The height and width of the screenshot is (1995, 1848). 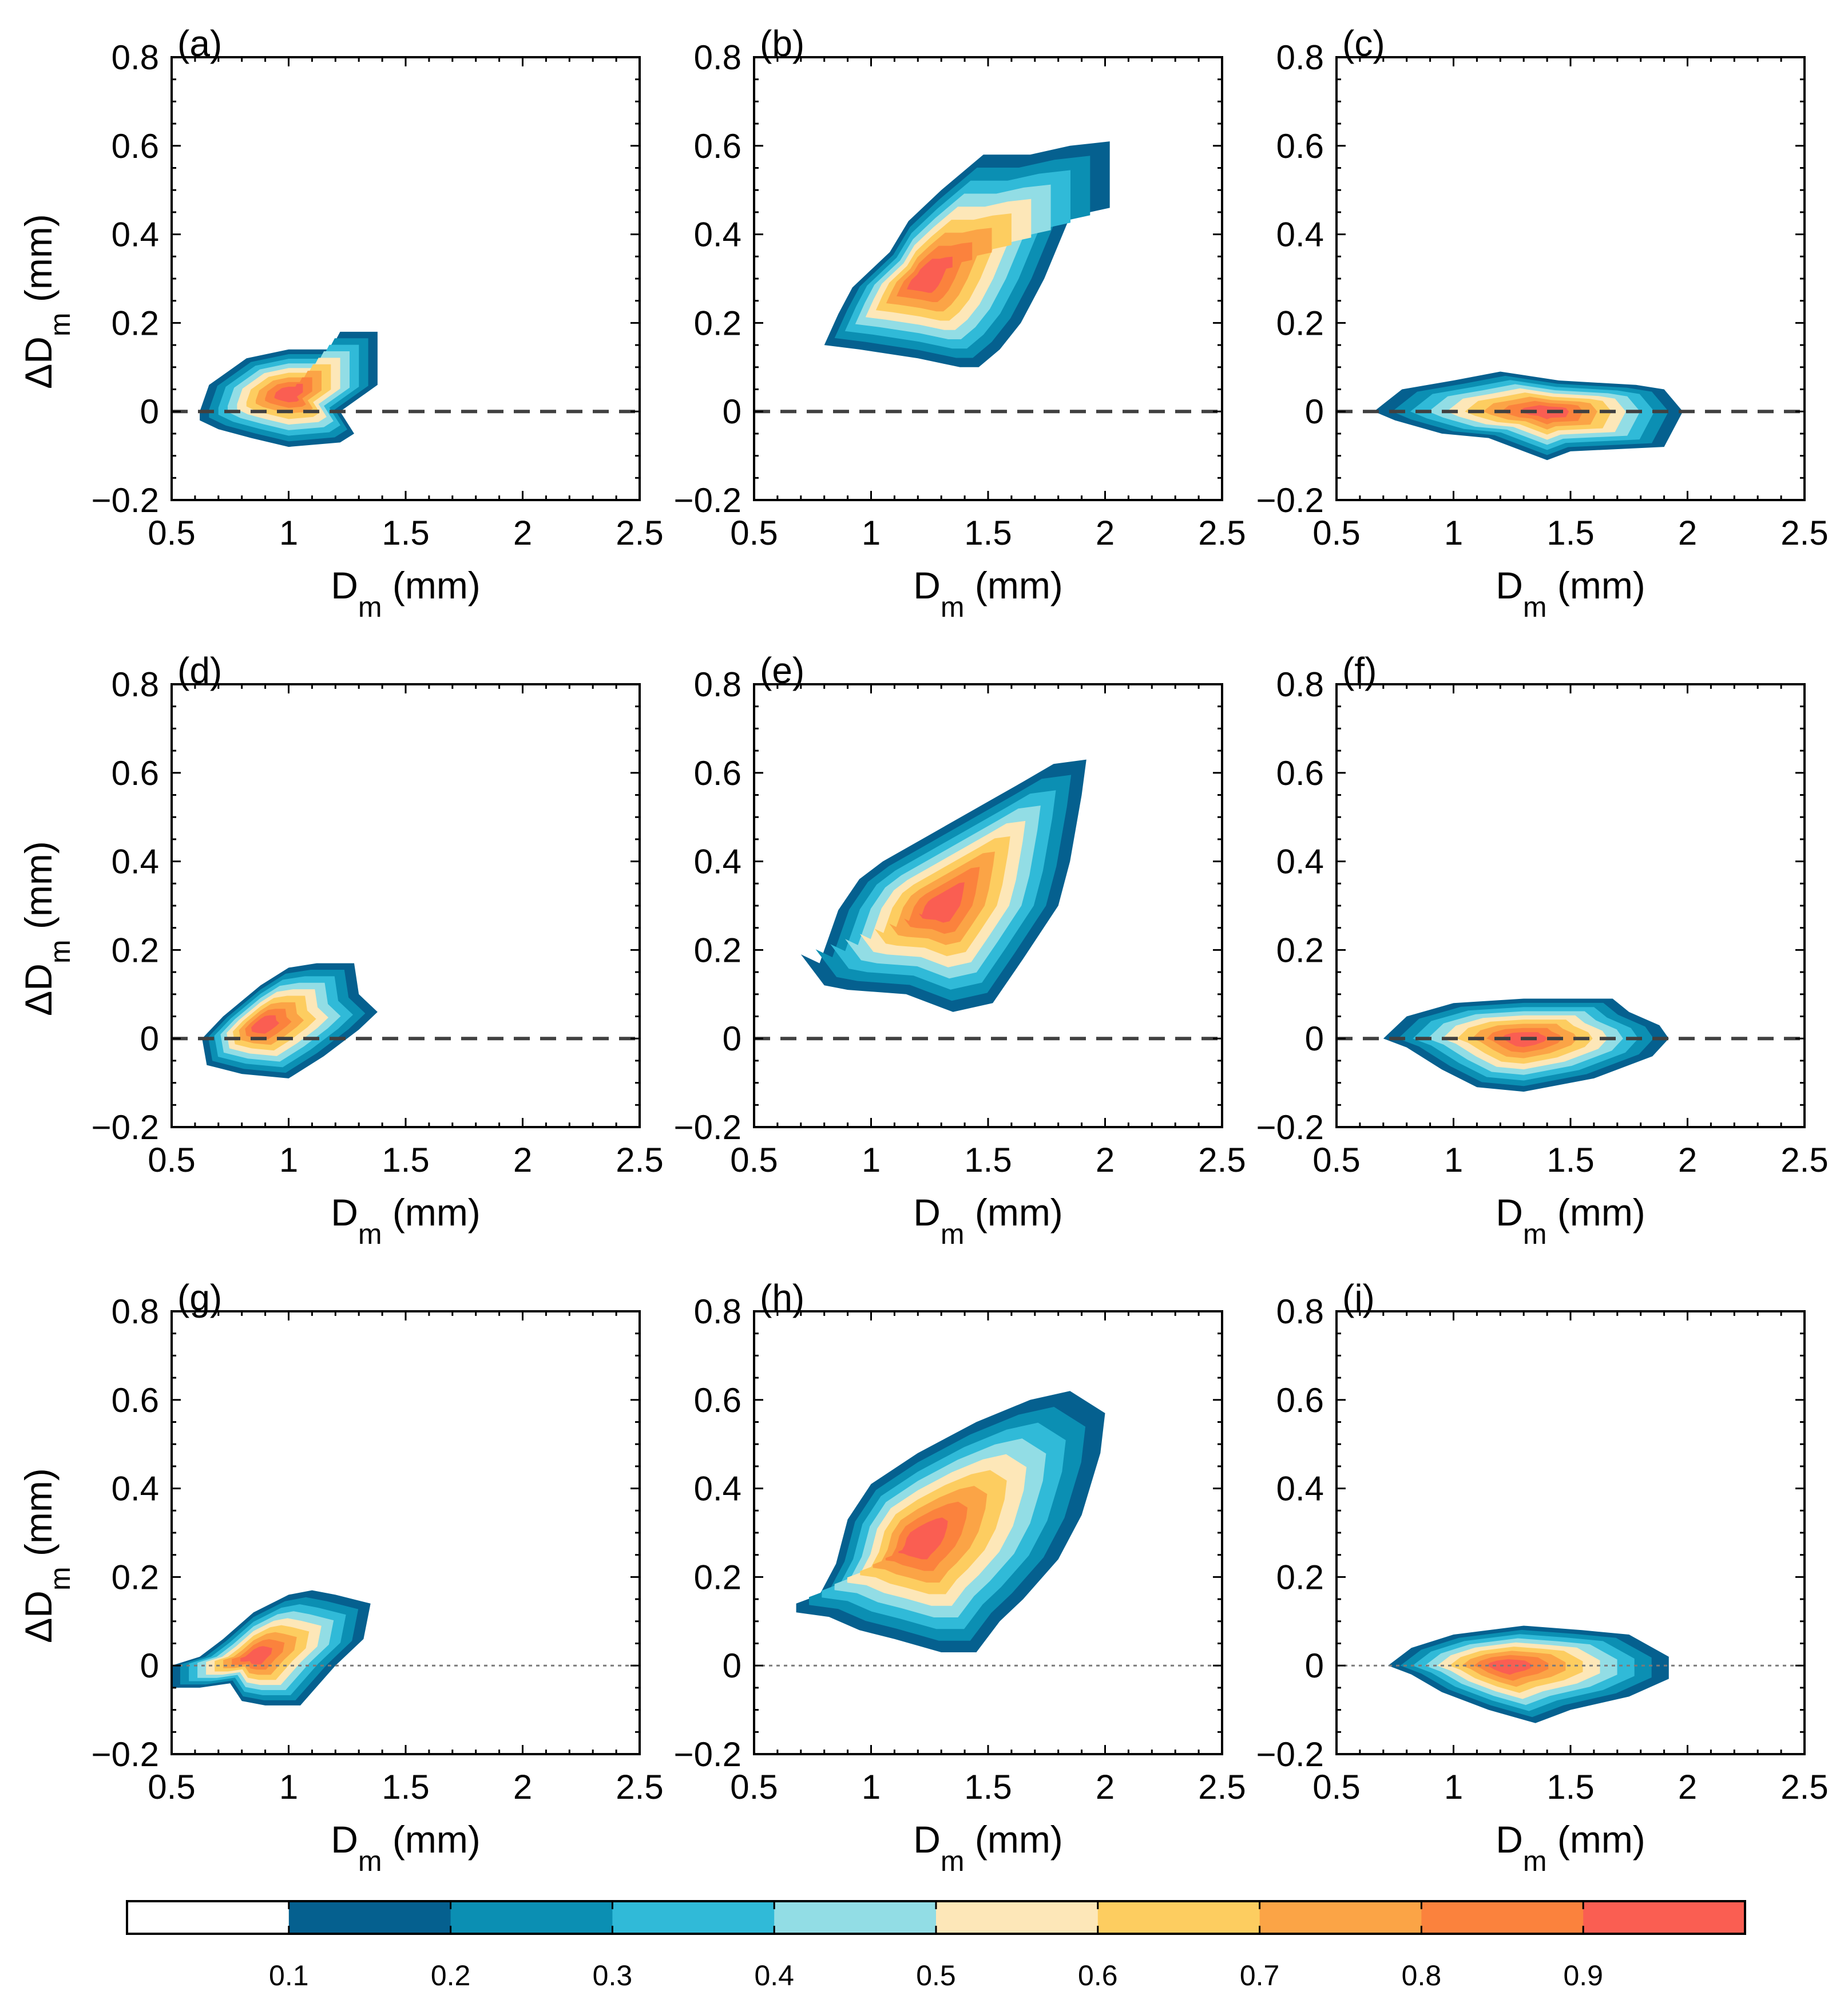 What do you see at coordinates (38, 989) in the screenshot?
I see `y-axis-label-main: ΔD` at bounding box center [38, 989].